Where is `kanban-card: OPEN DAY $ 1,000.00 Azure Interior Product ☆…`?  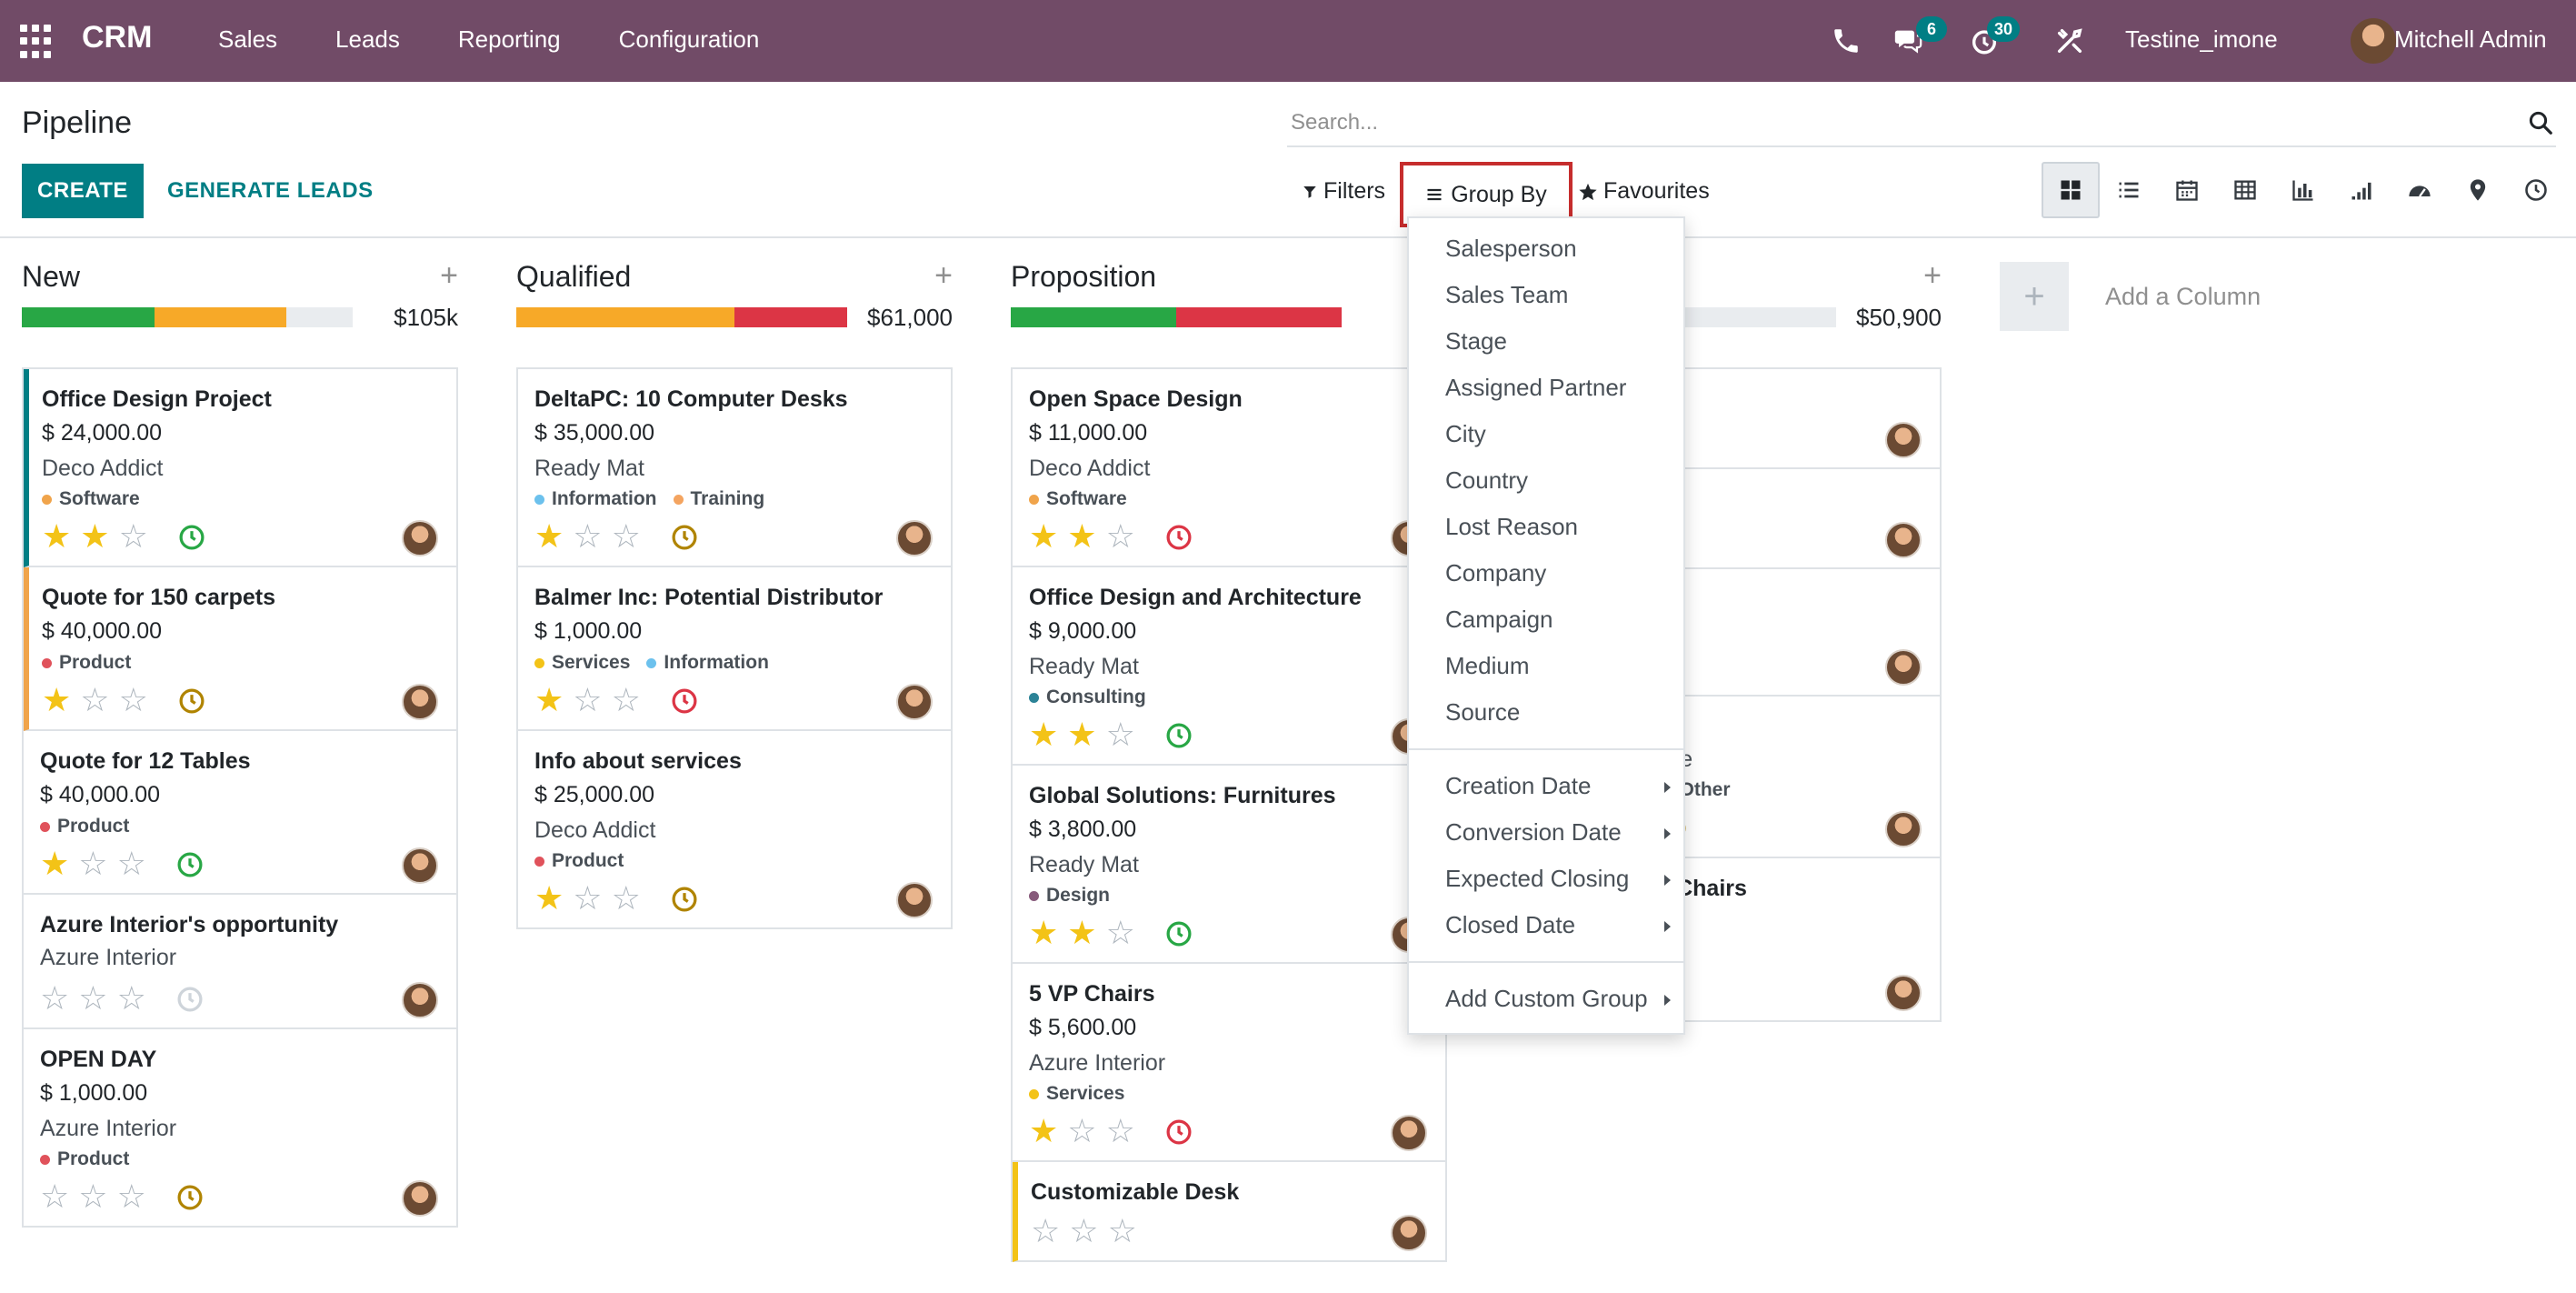 kanban-card: OPEN DAY $ 1,000.00 Azure Interior Product ☆… is located at coordinates (240, 1128).